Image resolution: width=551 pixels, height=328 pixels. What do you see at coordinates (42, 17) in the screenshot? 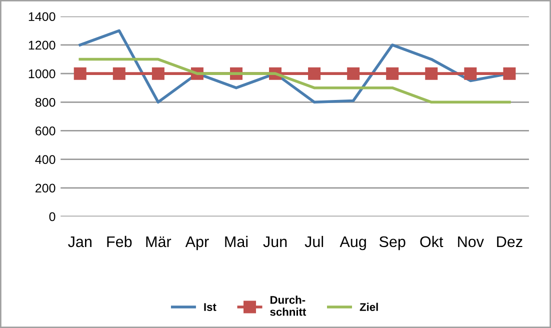
I see `y-tick-label: 1400` at bounding box center [42, 17].